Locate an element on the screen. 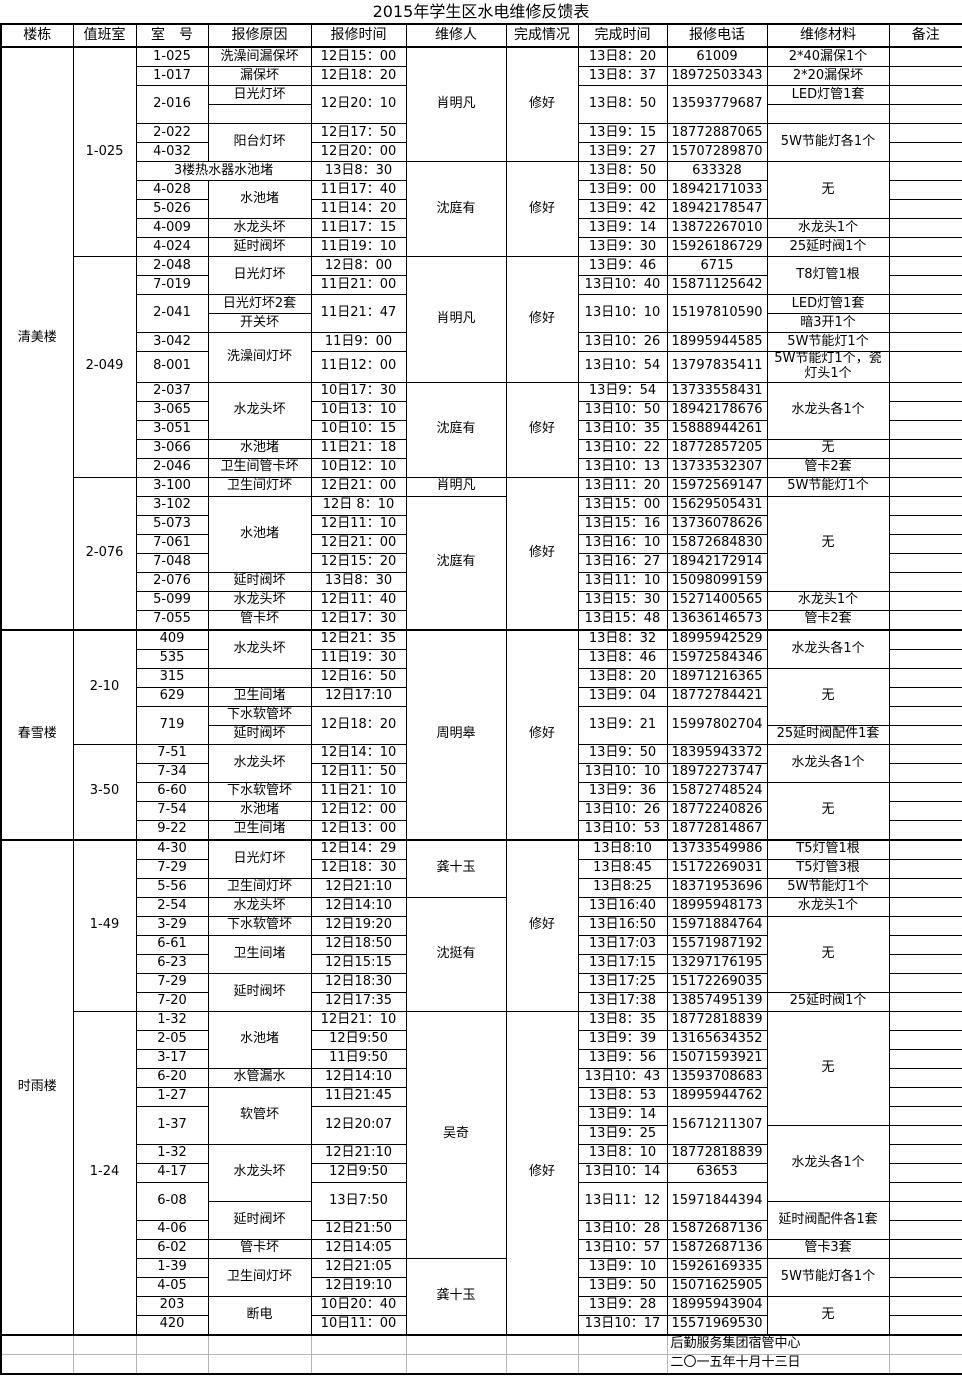 This screenshot has height=1380, width=962. cell-completion-time: 13日8：50 is located at coordinates (622, 104).